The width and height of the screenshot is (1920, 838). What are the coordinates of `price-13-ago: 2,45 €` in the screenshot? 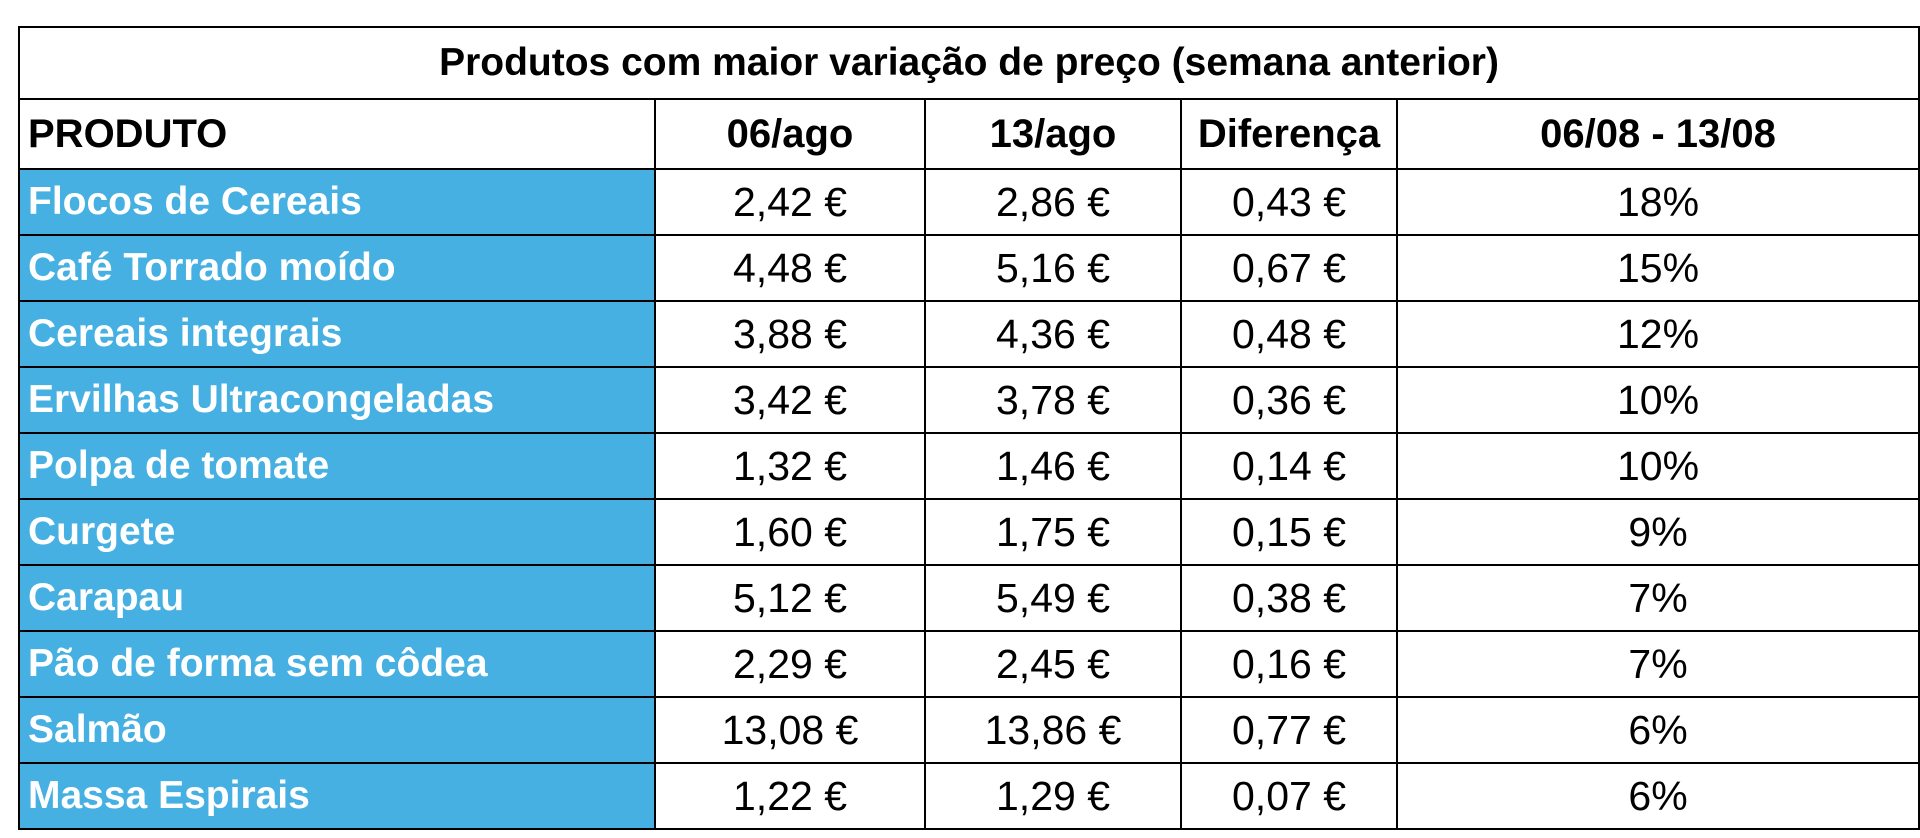 It's located at (1053, 664).